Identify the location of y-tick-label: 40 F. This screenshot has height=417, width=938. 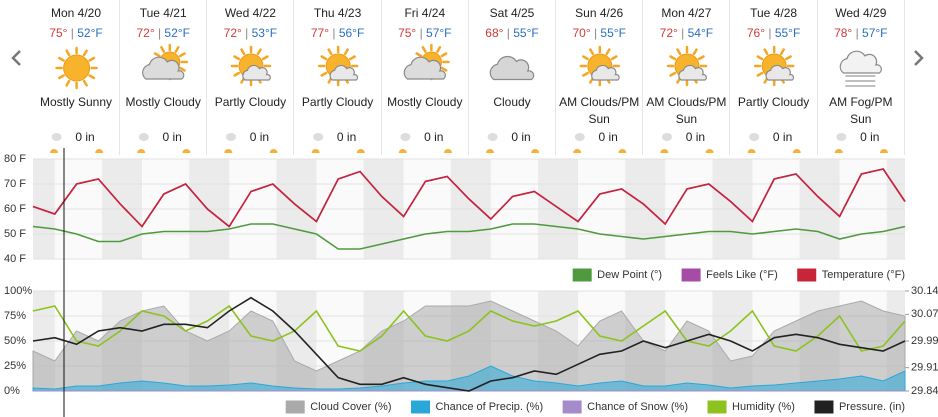
(15, 259).